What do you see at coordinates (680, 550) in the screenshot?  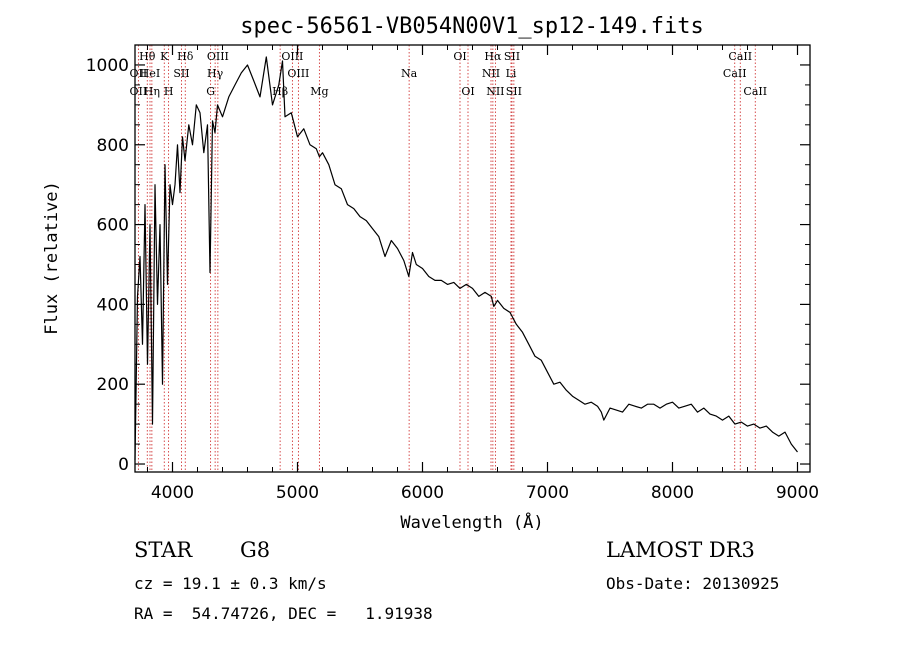 I see `survey-name: LAMOST DR3` at bounding box center [680, 550].